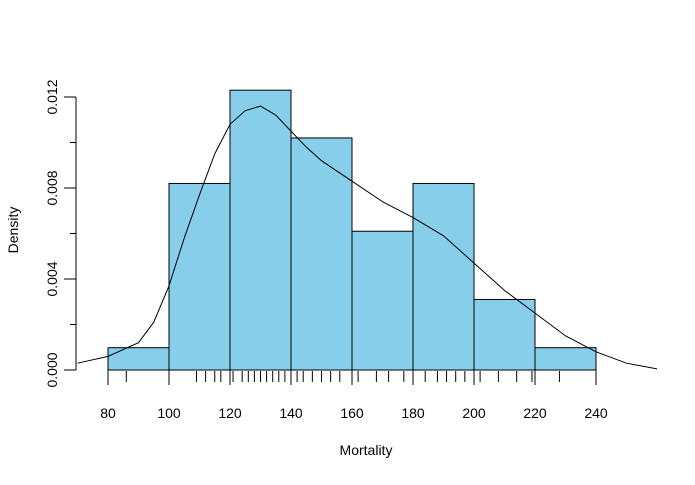 Image resolution: width=695 pixels, height=485 pixels. What do you see at coordinates (52, 187) in the screenshot?
I see `y-tick-label: 0.008` at bounding box center [52, 187].